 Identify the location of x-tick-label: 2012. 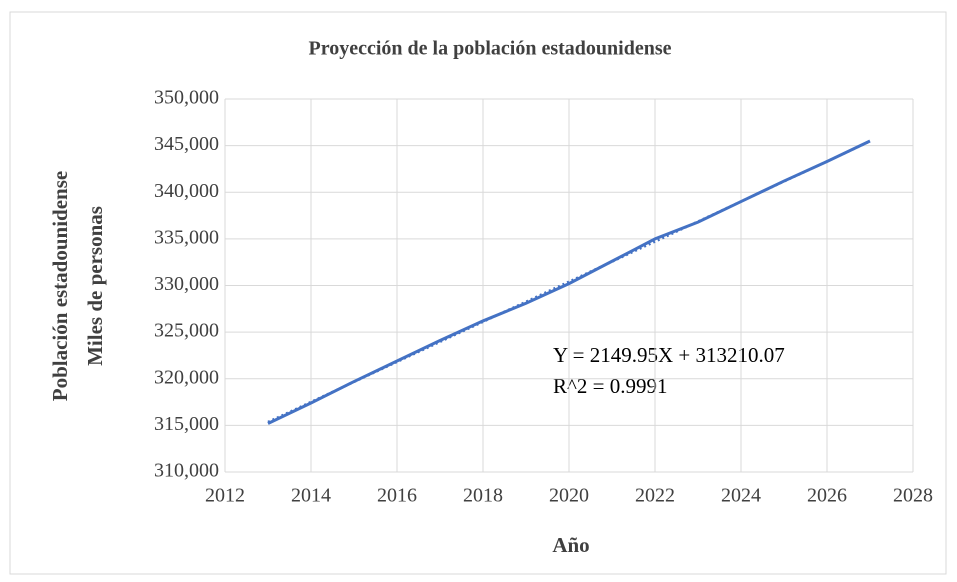
(225, 496).